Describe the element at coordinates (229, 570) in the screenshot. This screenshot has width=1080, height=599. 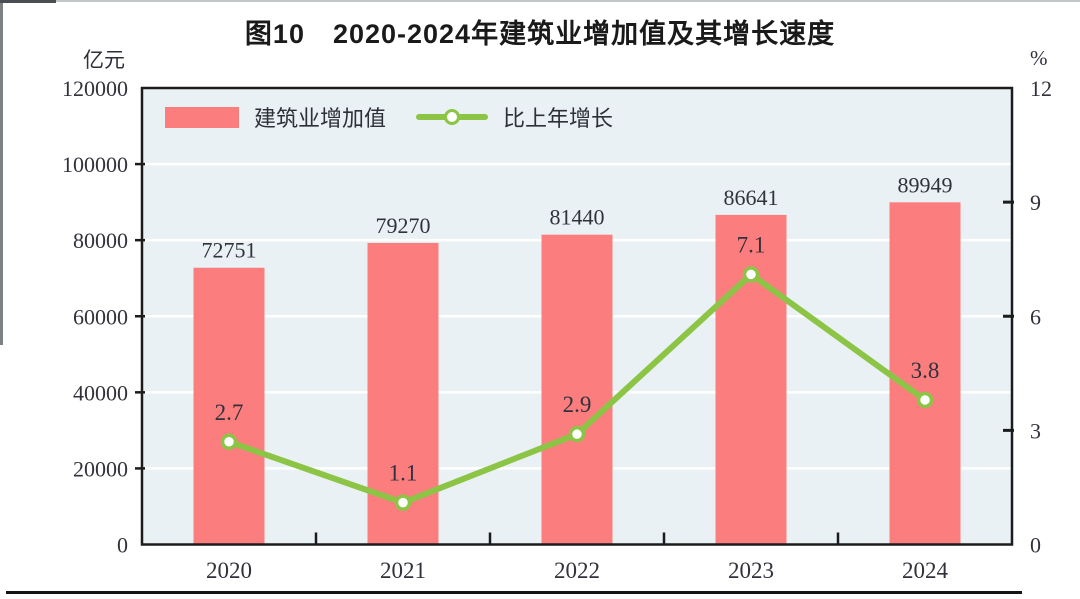
I see `x-axis-label-2020: 2020` at that location.